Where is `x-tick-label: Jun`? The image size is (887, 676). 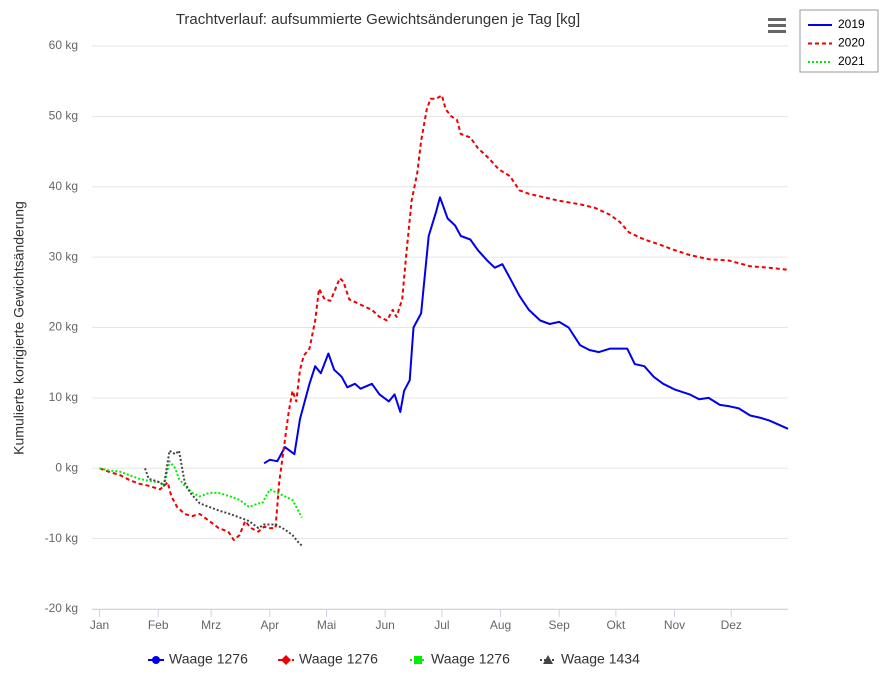 x-tick-label: Jun is located at coordinates (384, 625).